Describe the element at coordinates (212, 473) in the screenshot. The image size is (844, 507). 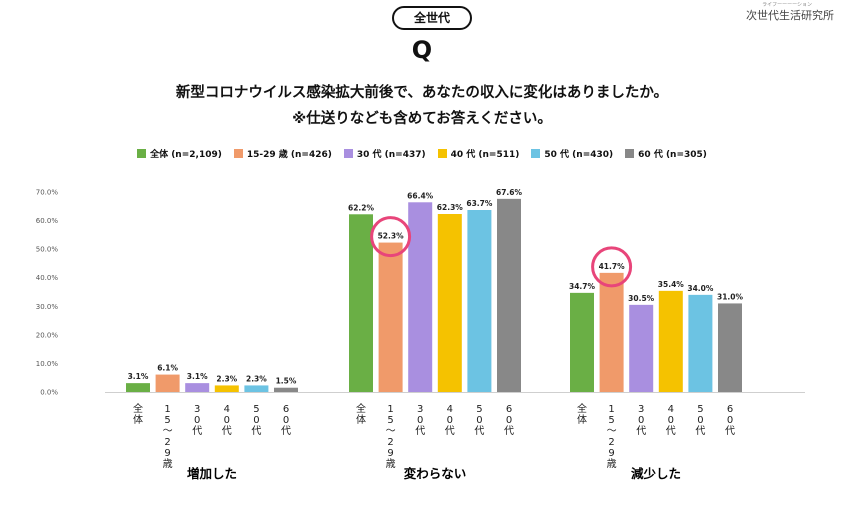
I see `category-label: 増加した` at that location.